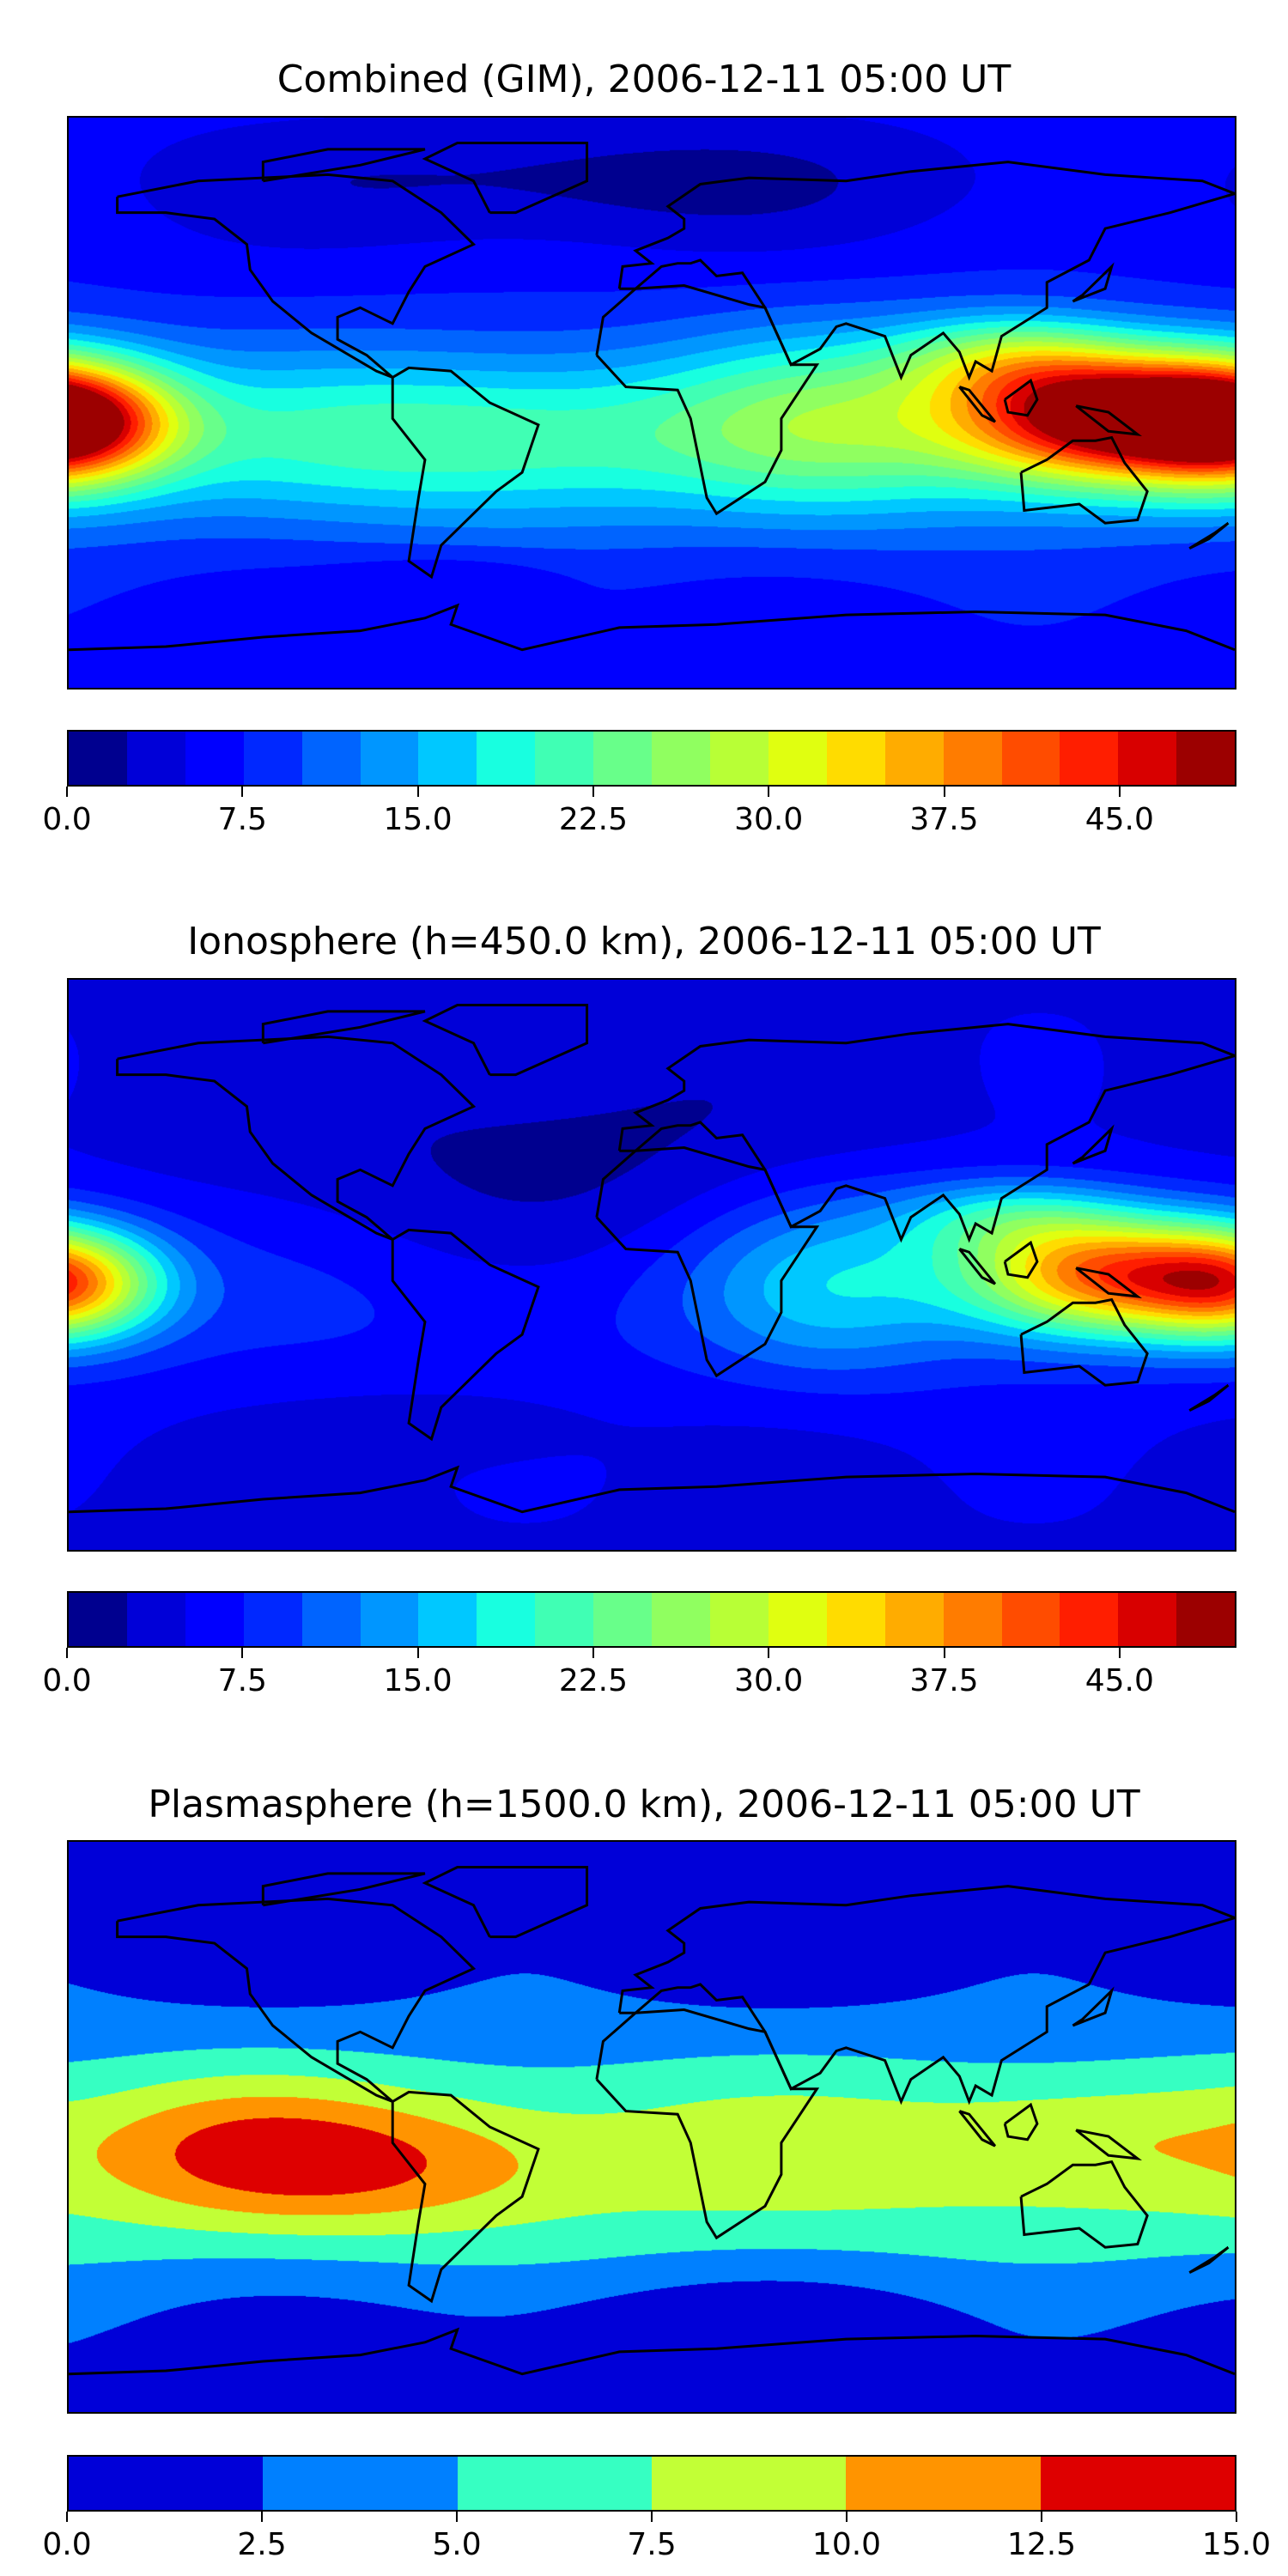  What do you see at coordinates (1119, 819) in the screenshot?
I see `colorbar-tick-label: 45.0` at bounding box center [1119, 819].